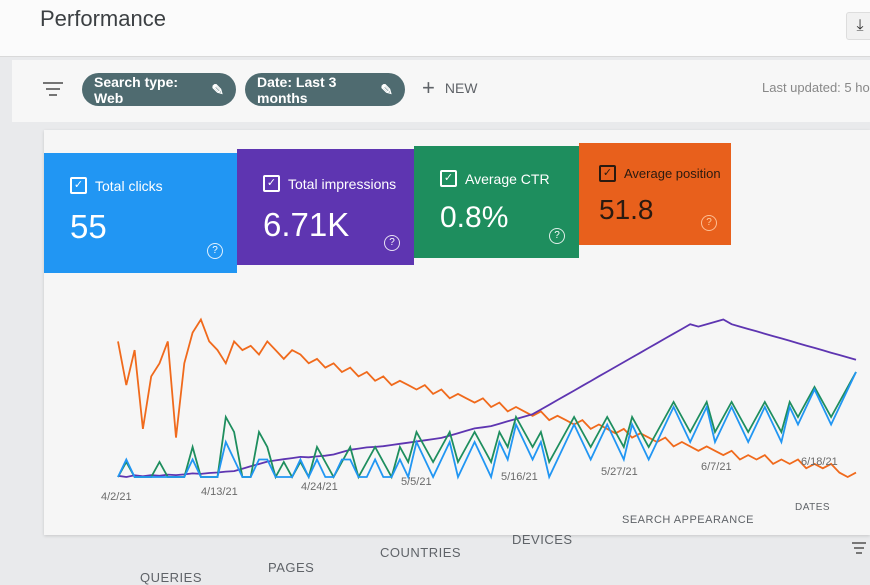 This screenshot has width=870, height=585. Describe the element at coordinates (297, 89) in the screenshot. I see `date-range-chip-label: Date: Last 3 months` at that location.